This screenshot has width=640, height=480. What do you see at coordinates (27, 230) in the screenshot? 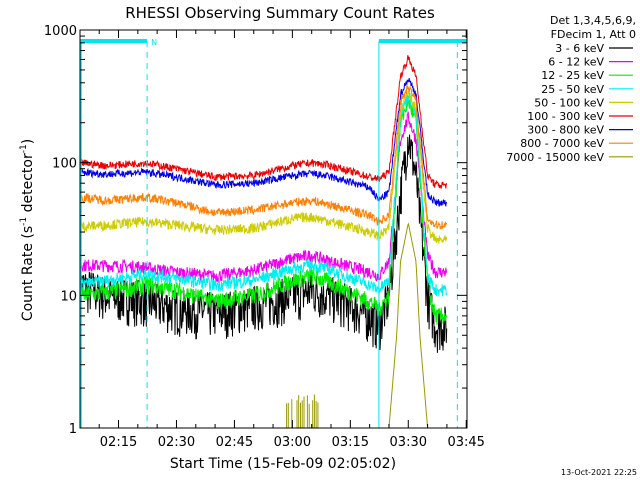
I see `y-axis-label: Count Rate (s-1 detector-1)` at bounding box center [27, 230].